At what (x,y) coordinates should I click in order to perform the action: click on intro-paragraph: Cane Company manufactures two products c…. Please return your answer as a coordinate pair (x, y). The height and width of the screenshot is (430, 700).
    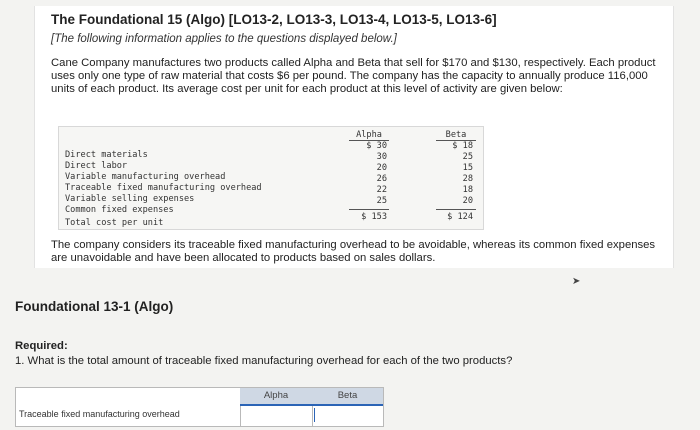
    Looking at the image, I should click on (353, 76).